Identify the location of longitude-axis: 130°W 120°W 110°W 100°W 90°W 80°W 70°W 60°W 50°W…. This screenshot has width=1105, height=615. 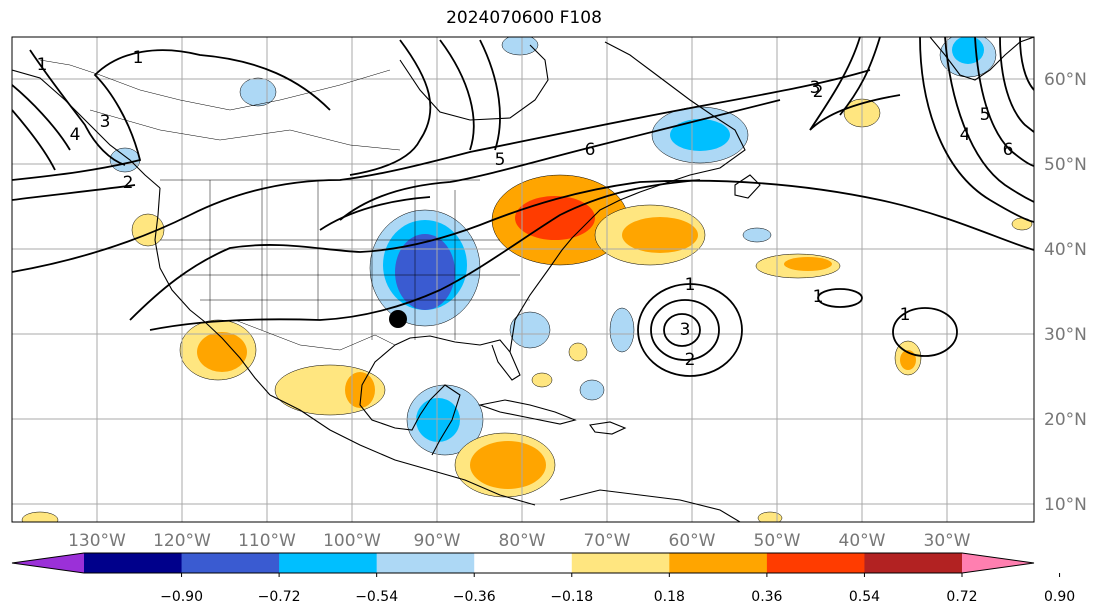
(519, 541).